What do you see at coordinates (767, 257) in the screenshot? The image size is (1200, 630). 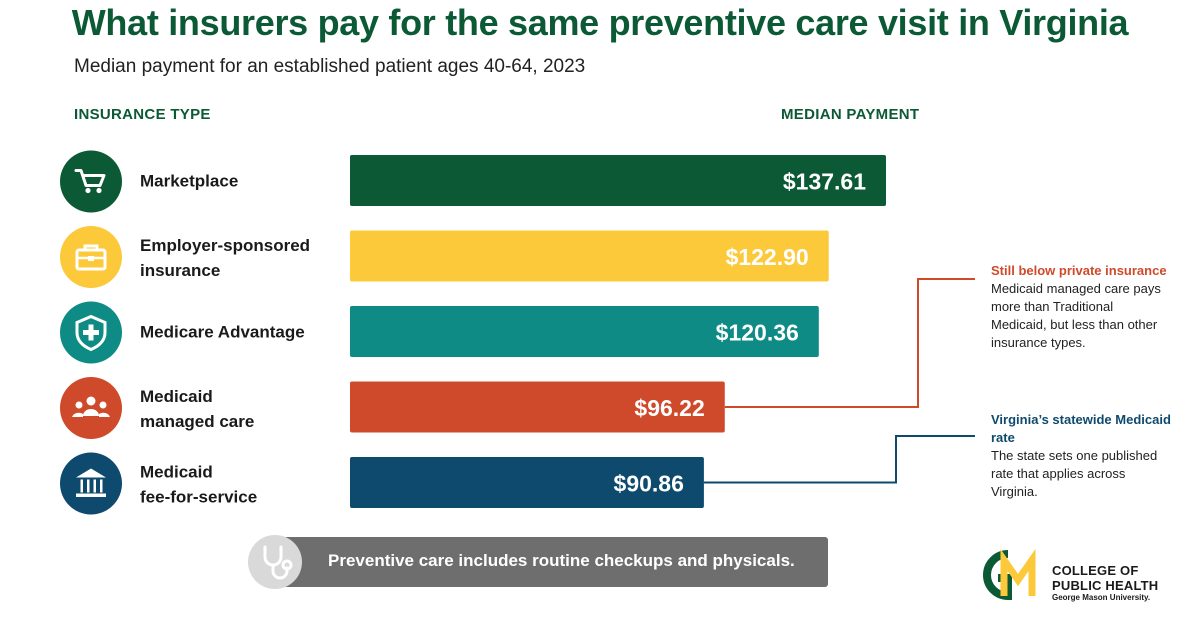 I see `value-label: $122.90` at bounding box center [767, 257].